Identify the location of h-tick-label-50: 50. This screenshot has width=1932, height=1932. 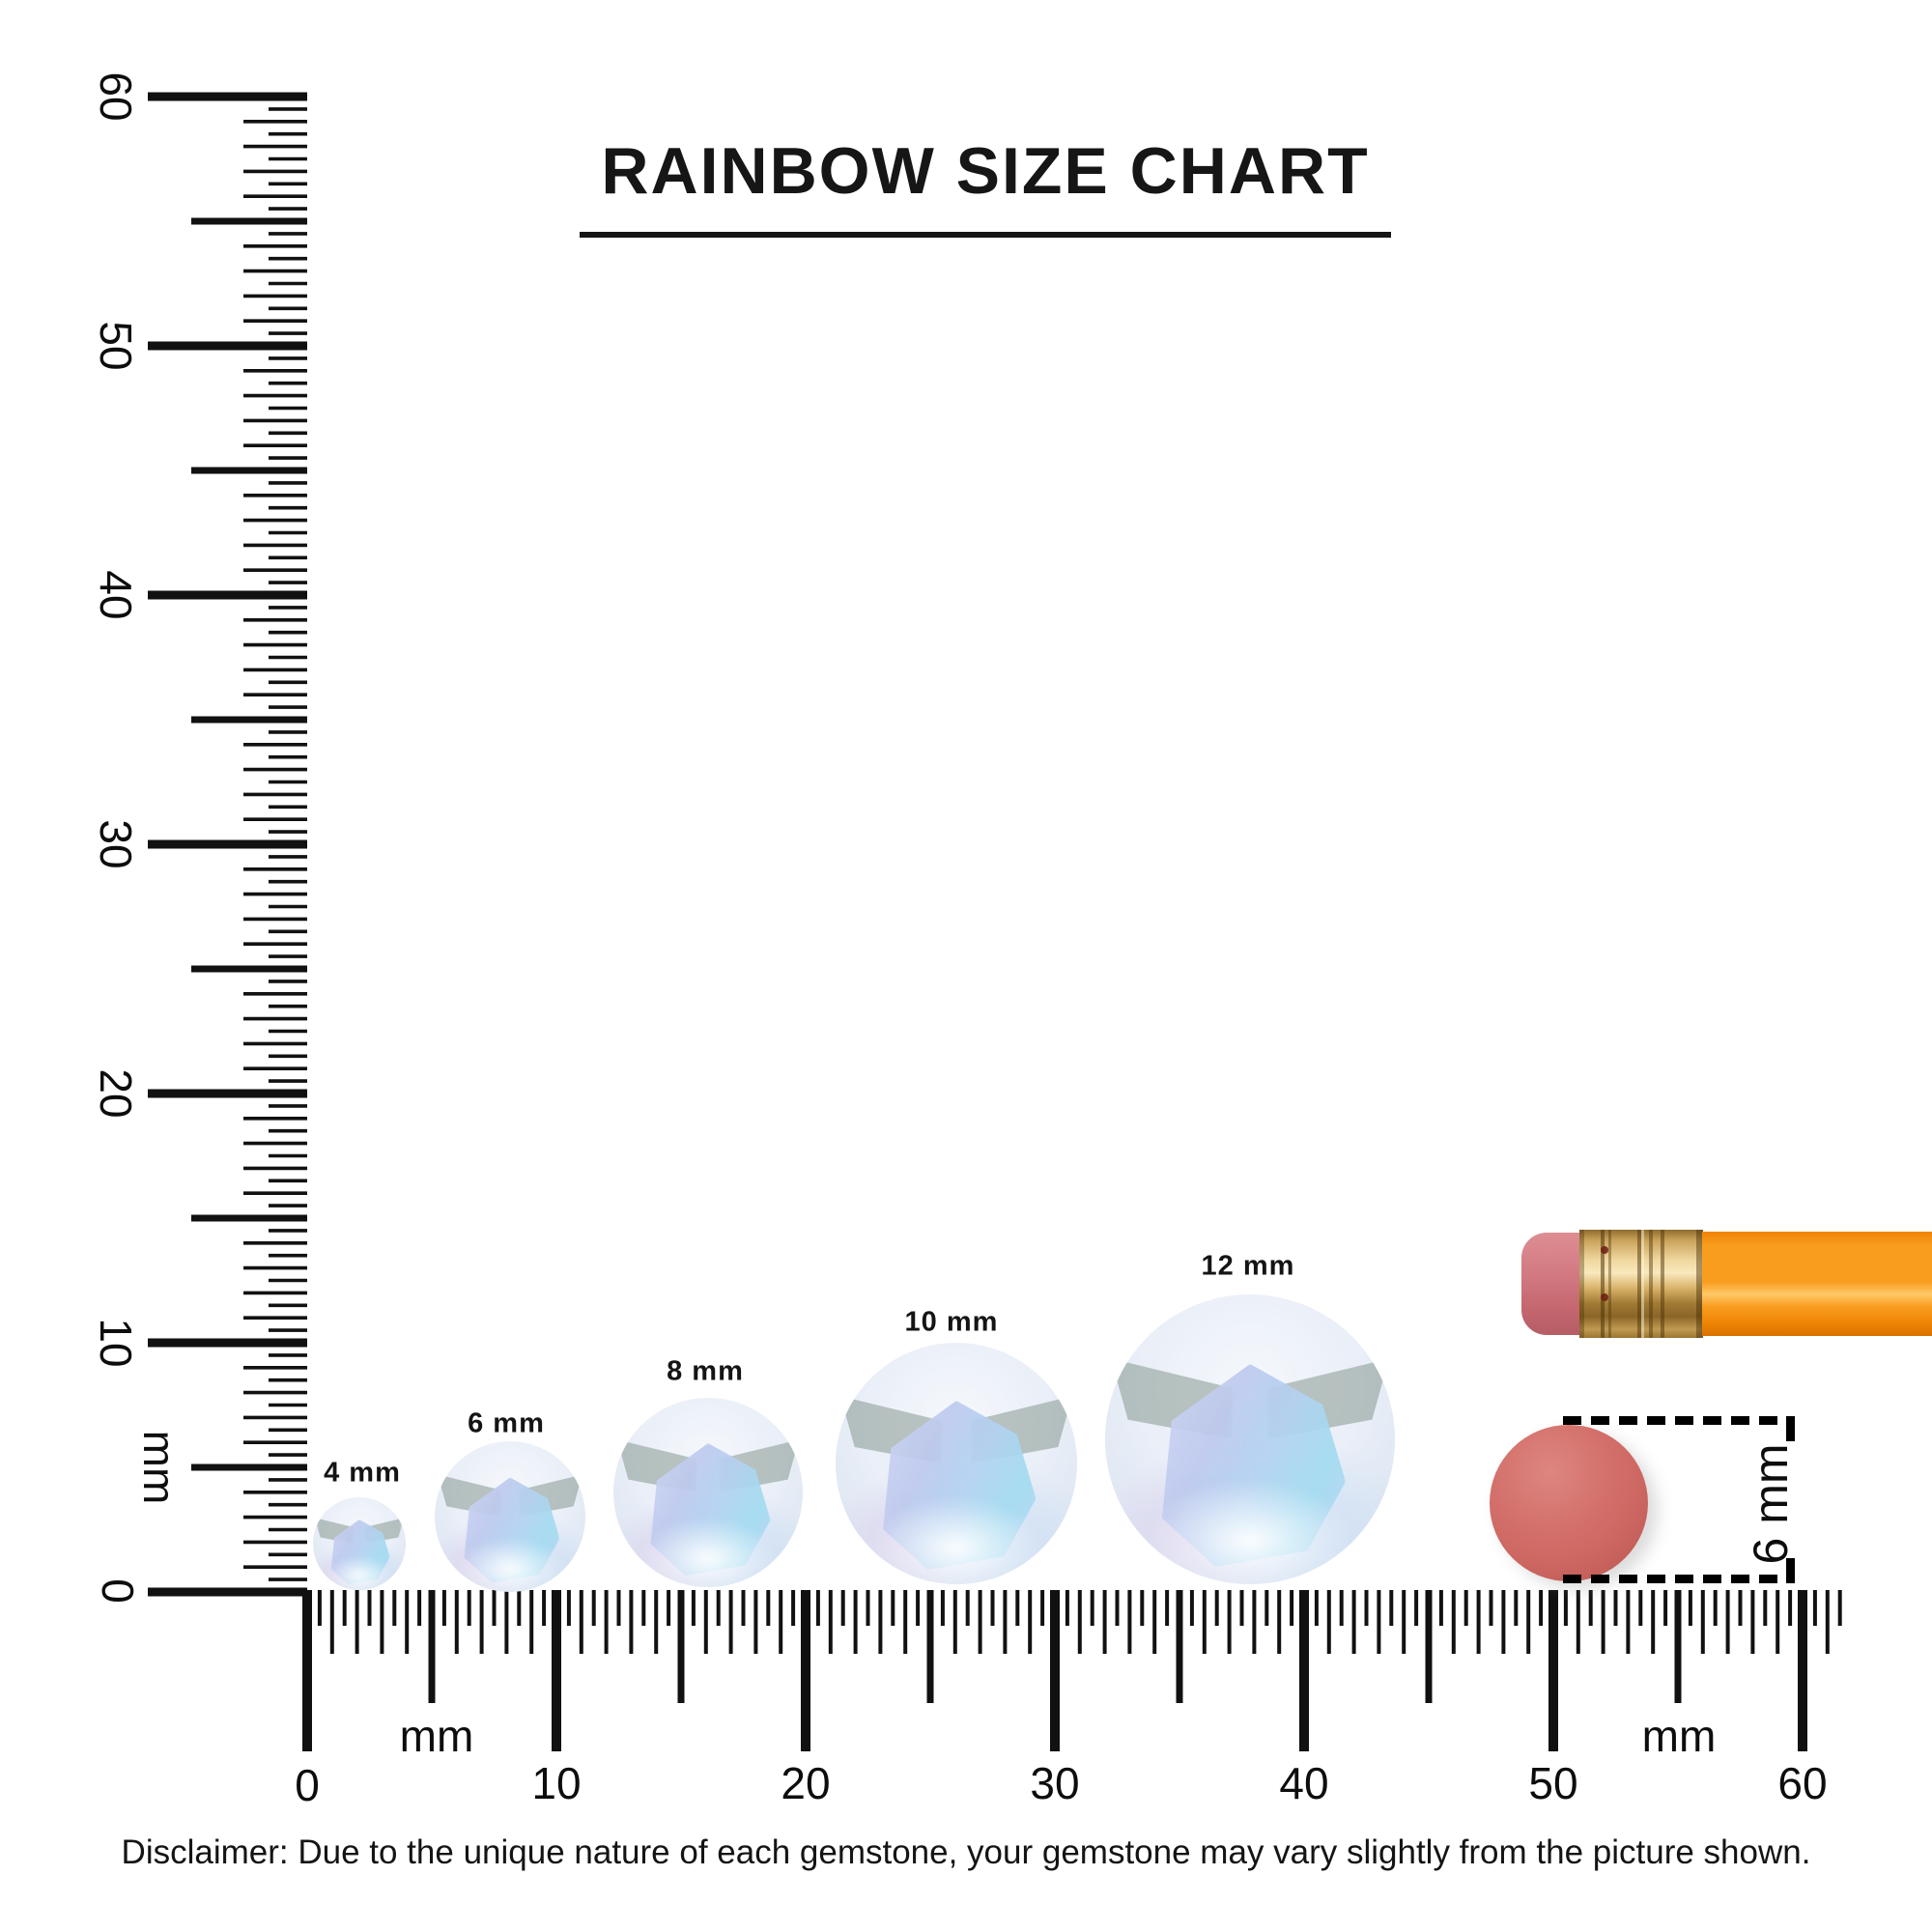
(1553, 1783).